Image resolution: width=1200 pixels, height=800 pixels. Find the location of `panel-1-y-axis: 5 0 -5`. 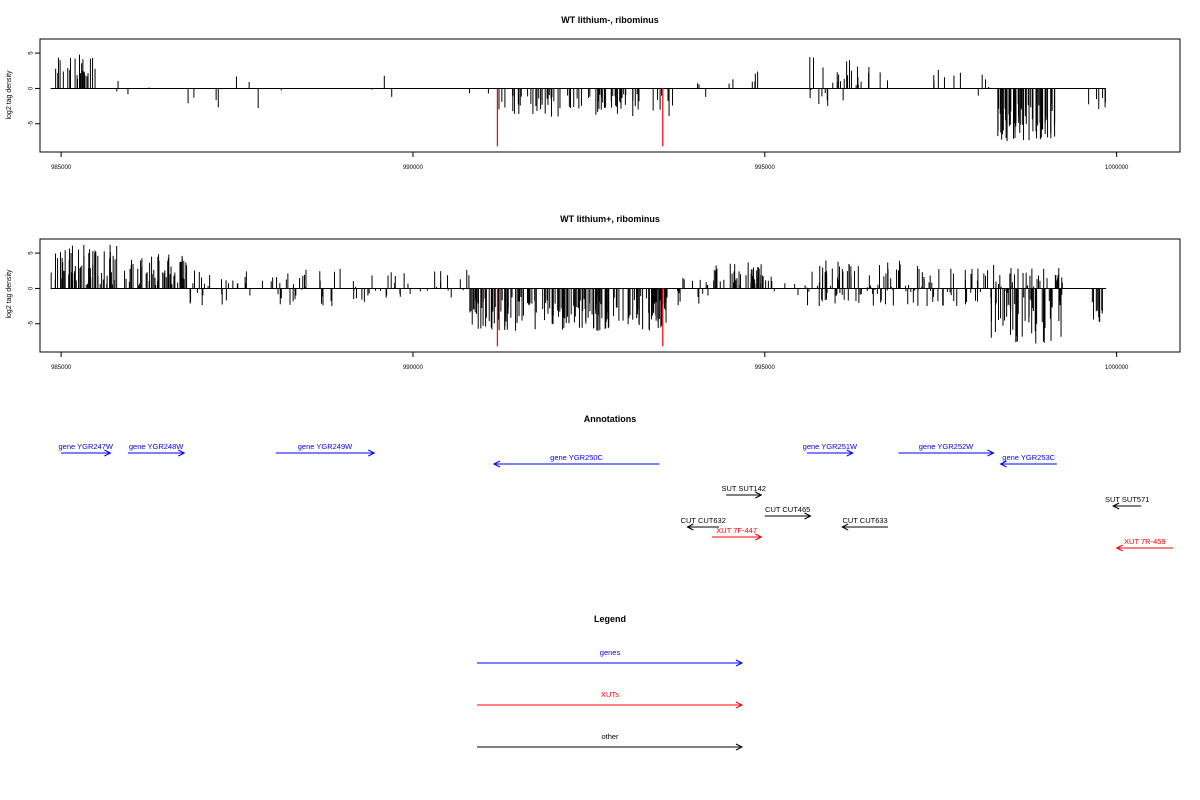

panel-1-y-axis: 5 0 -5 is located at coordinates (34, 88).